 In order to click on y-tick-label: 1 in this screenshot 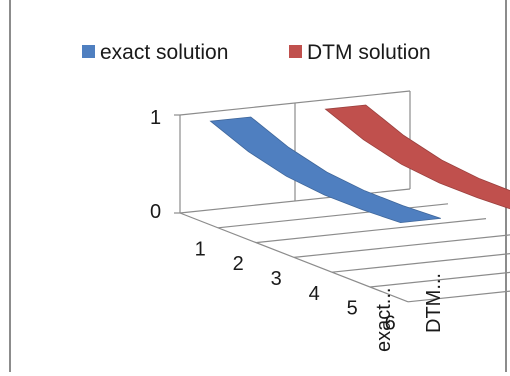, I will do `click(155, 118)`.